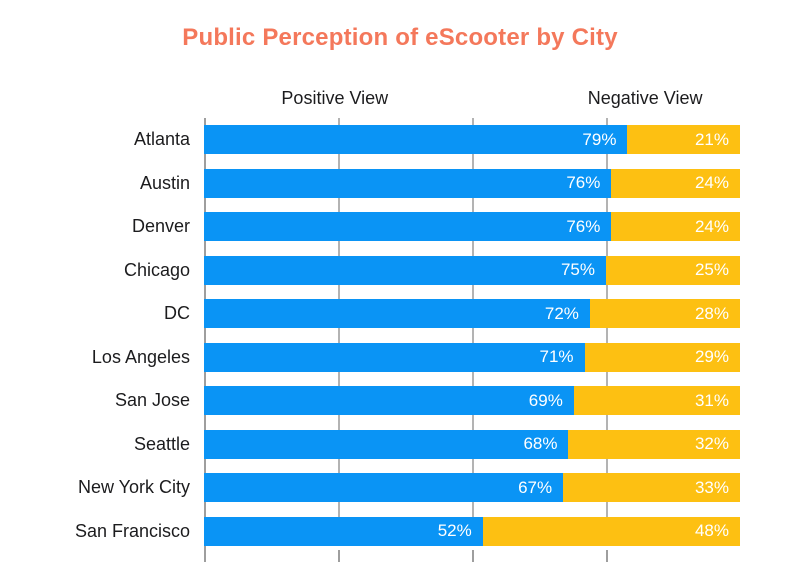 The width and height of the screenshot is (800, 587). Describe the element at coordinates (160, 226) in the screenshot. I see `city-label: Denver` at that location.